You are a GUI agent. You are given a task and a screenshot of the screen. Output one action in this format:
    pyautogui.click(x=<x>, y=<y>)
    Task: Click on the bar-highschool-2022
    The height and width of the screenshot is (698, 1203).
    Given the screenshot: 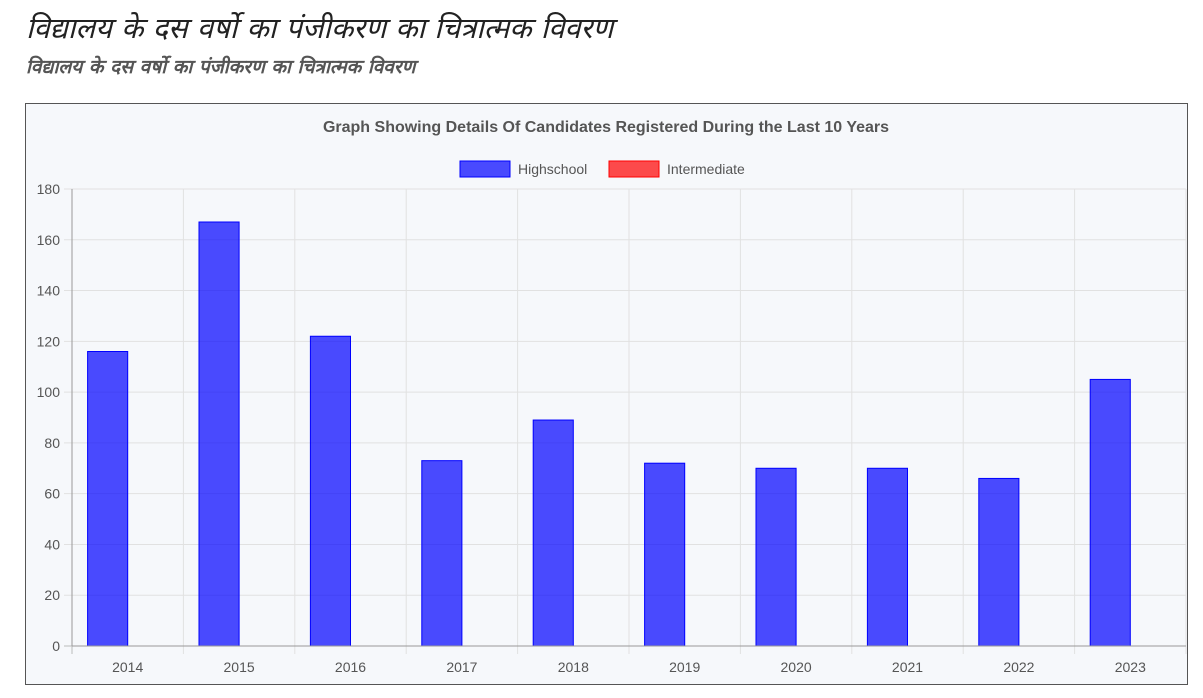 What is the action you would take?
    pyautogui.click(x=999, y=562)
    